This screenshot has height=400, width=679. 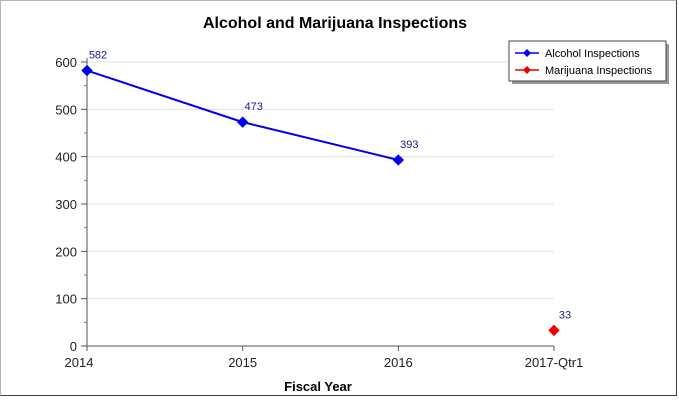 I want to click on y-tick-label: 0, so click(x=73, y=346).